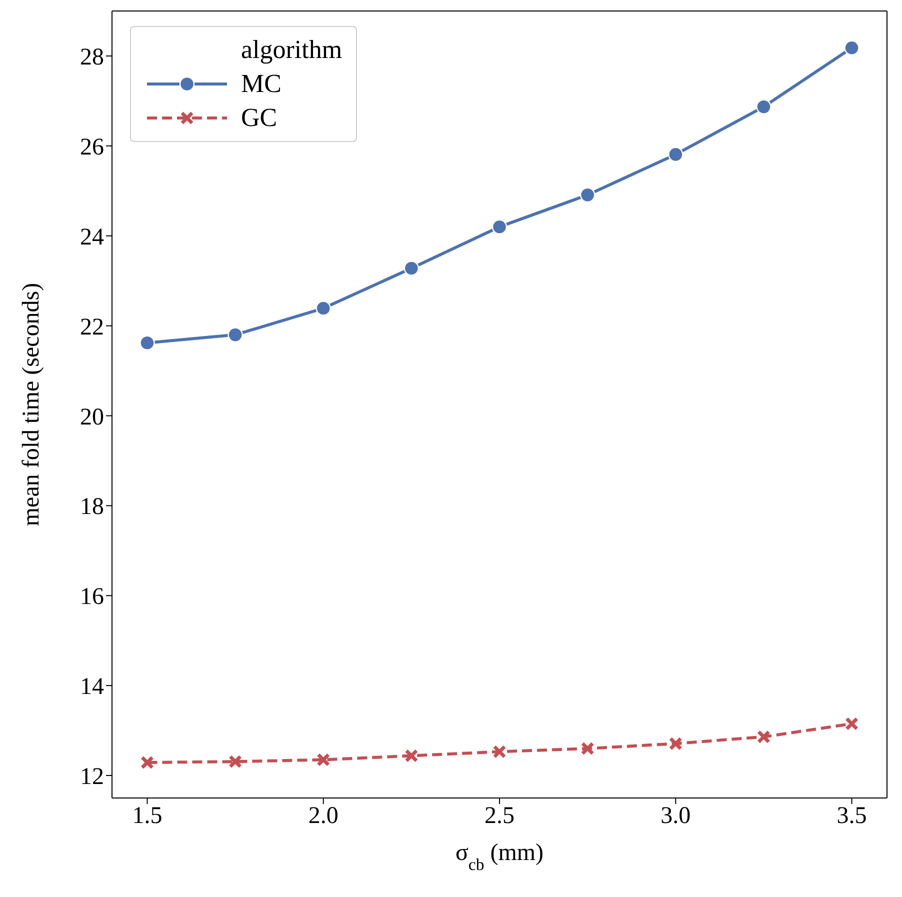 The height and width of the screenshot is (897, 902). I want to click on x-tick-label: 3.5, so click(851, 816).